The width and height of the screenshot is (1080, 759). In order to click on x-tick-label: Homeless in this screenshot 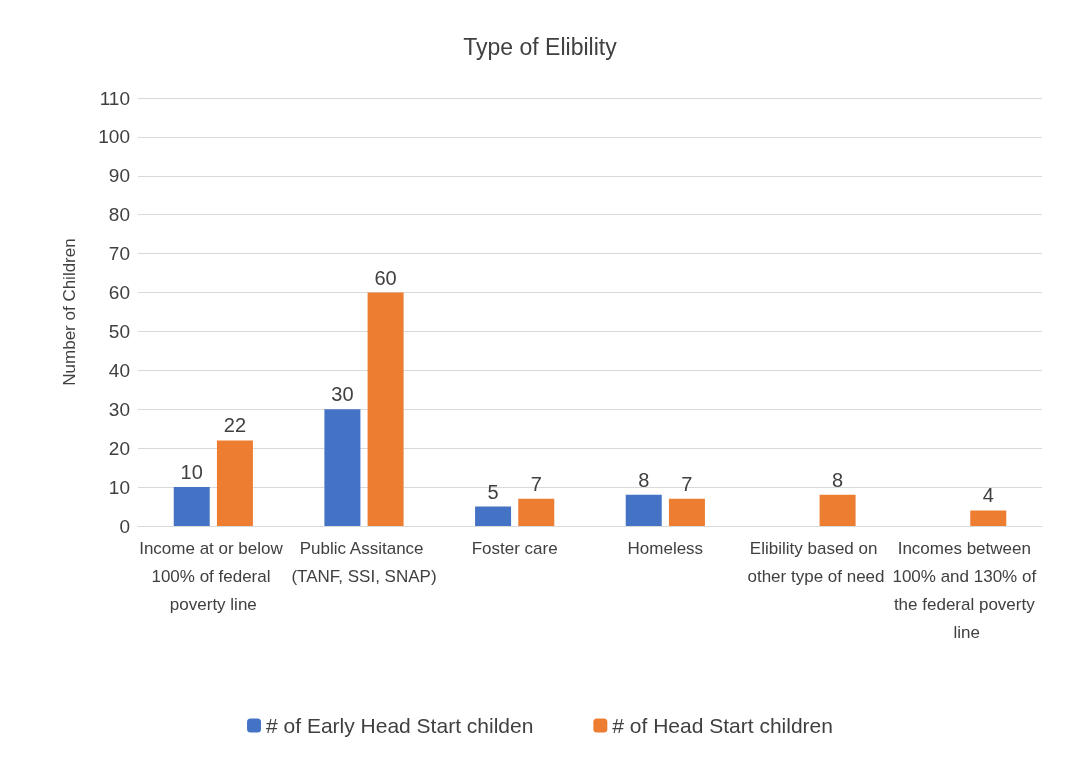, I will do `click(665, 548)`.